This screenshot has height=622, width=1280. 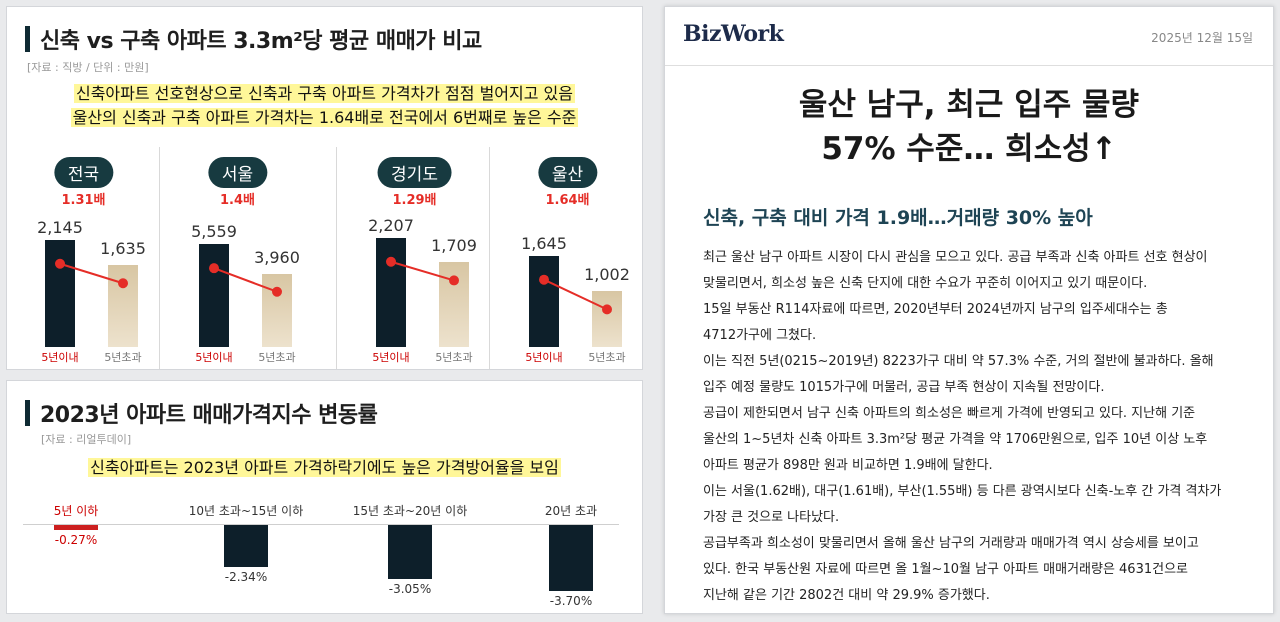 I want to click on value-label: -3.70%, so click(x=571, y=600).